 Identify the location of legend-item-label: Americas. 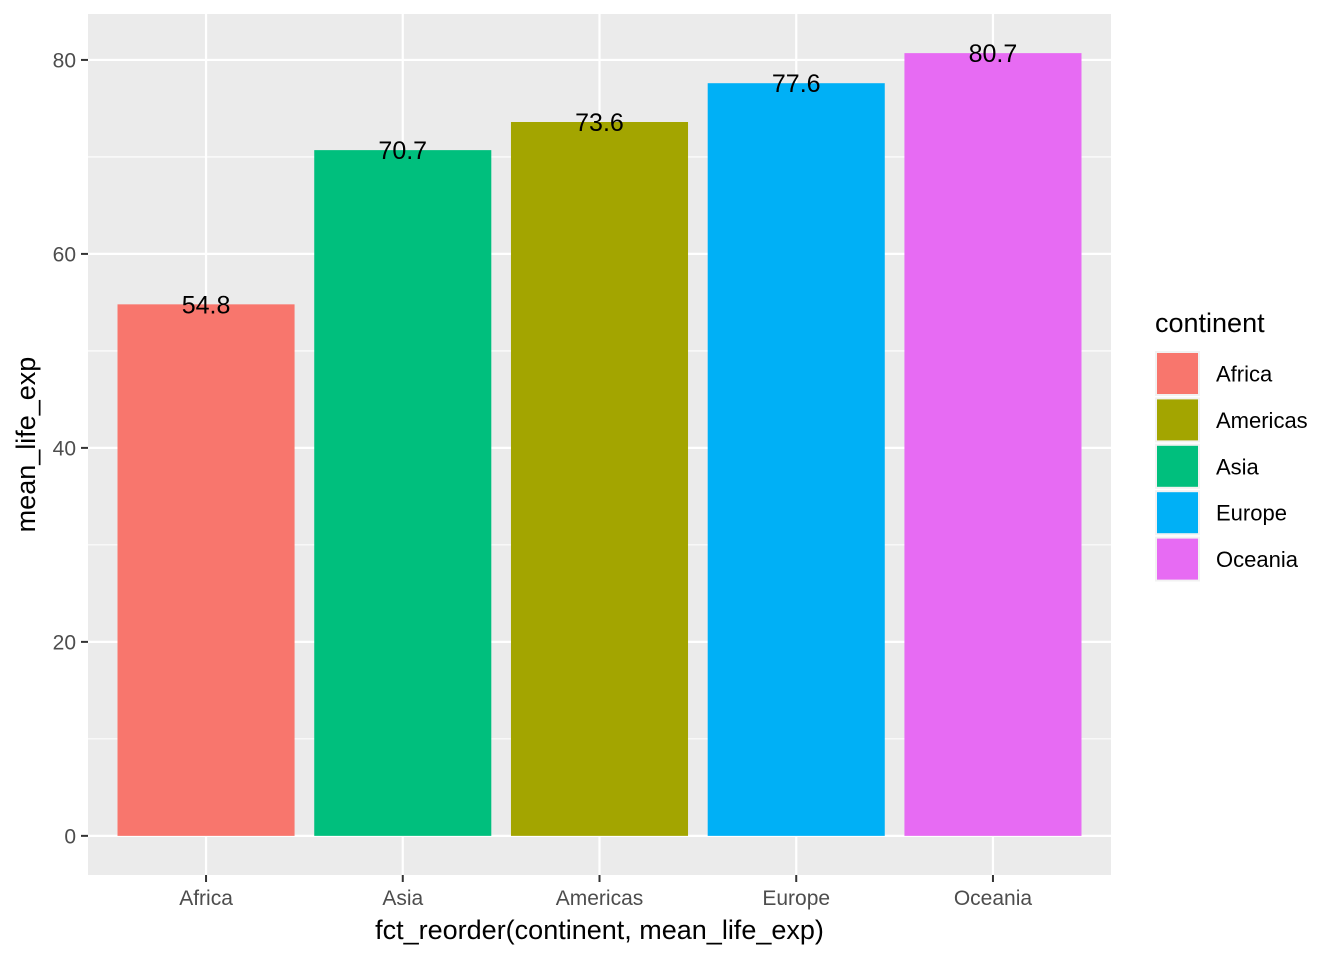
(1262, 420).